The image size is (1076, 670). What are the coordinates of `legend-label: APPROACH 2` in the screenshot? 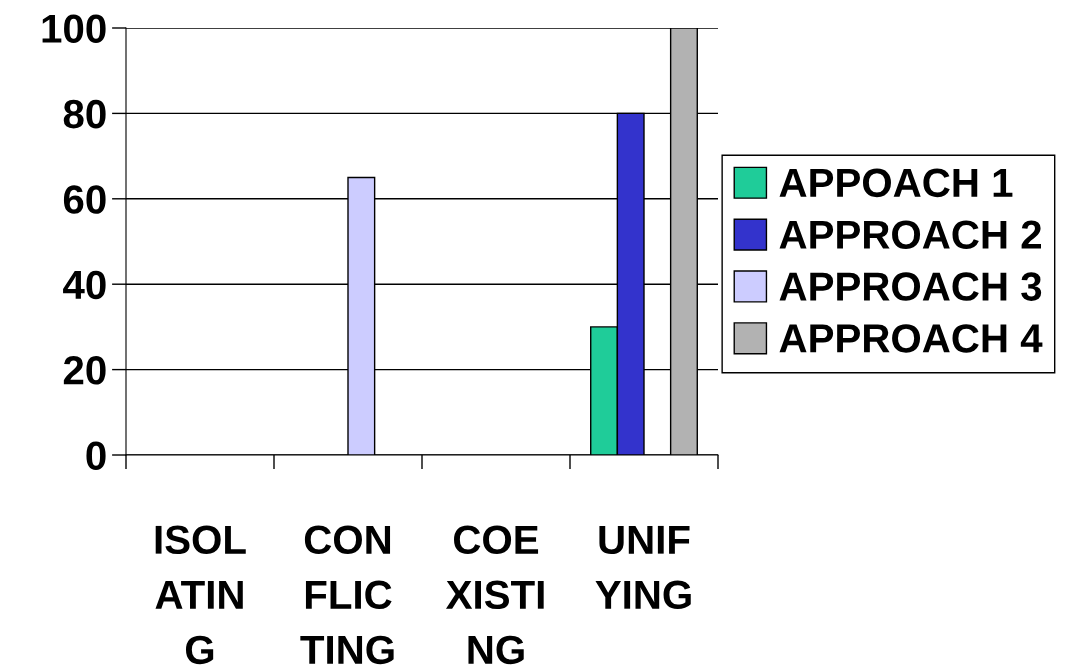 It's located at (910, 234).